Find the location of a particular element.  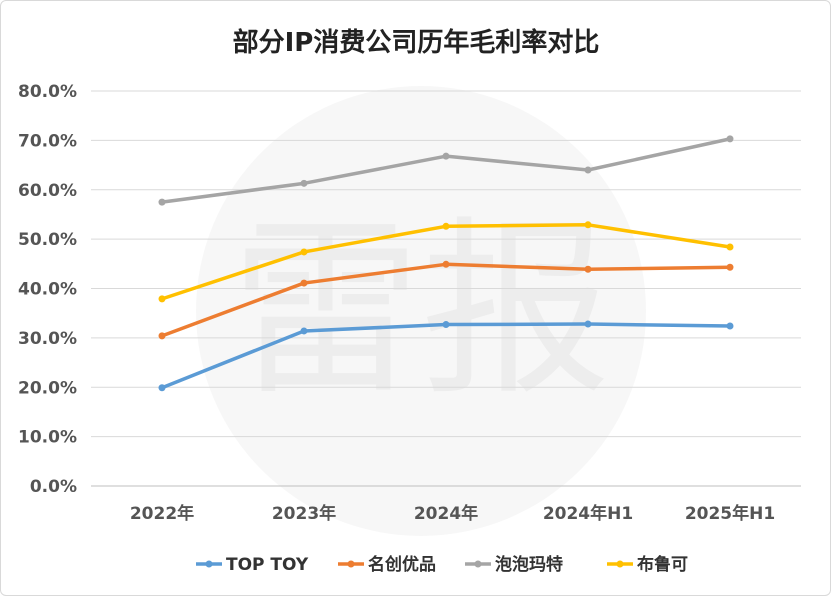

y-tick-label: 30.0% is located at coordinates (47, 339).